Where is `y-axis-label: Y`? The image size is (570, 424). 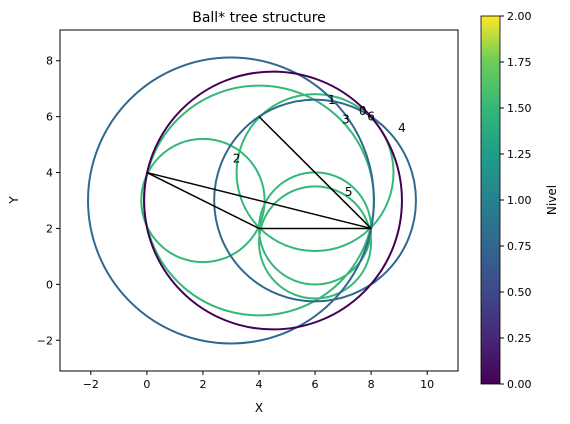 y-axis-label: Y is located at coordinates (14, 200).